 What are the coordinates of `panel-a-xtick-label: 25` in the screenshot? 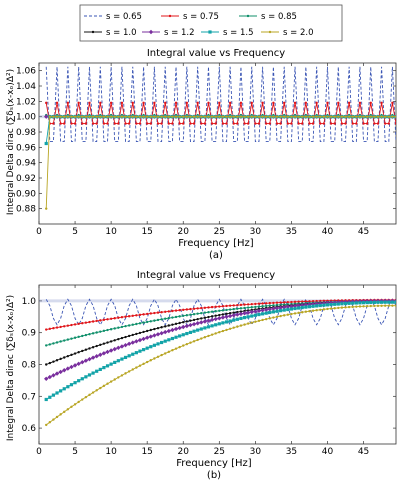 It's located at (219, 232).